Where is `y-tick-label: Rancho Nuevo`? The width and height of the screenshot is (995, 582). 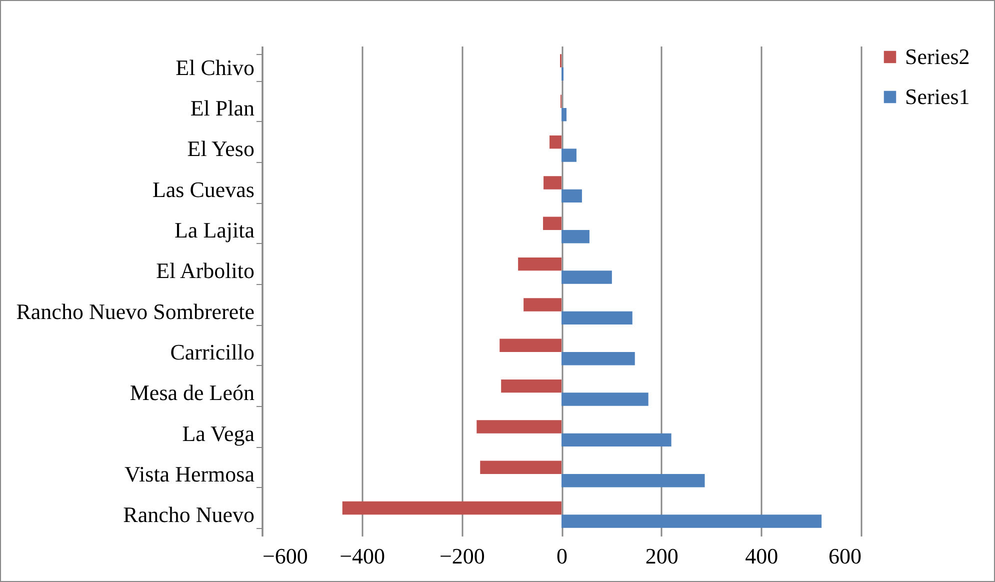
y-tick-label: Rancho Nuevo is located at coordinates (188, 515).